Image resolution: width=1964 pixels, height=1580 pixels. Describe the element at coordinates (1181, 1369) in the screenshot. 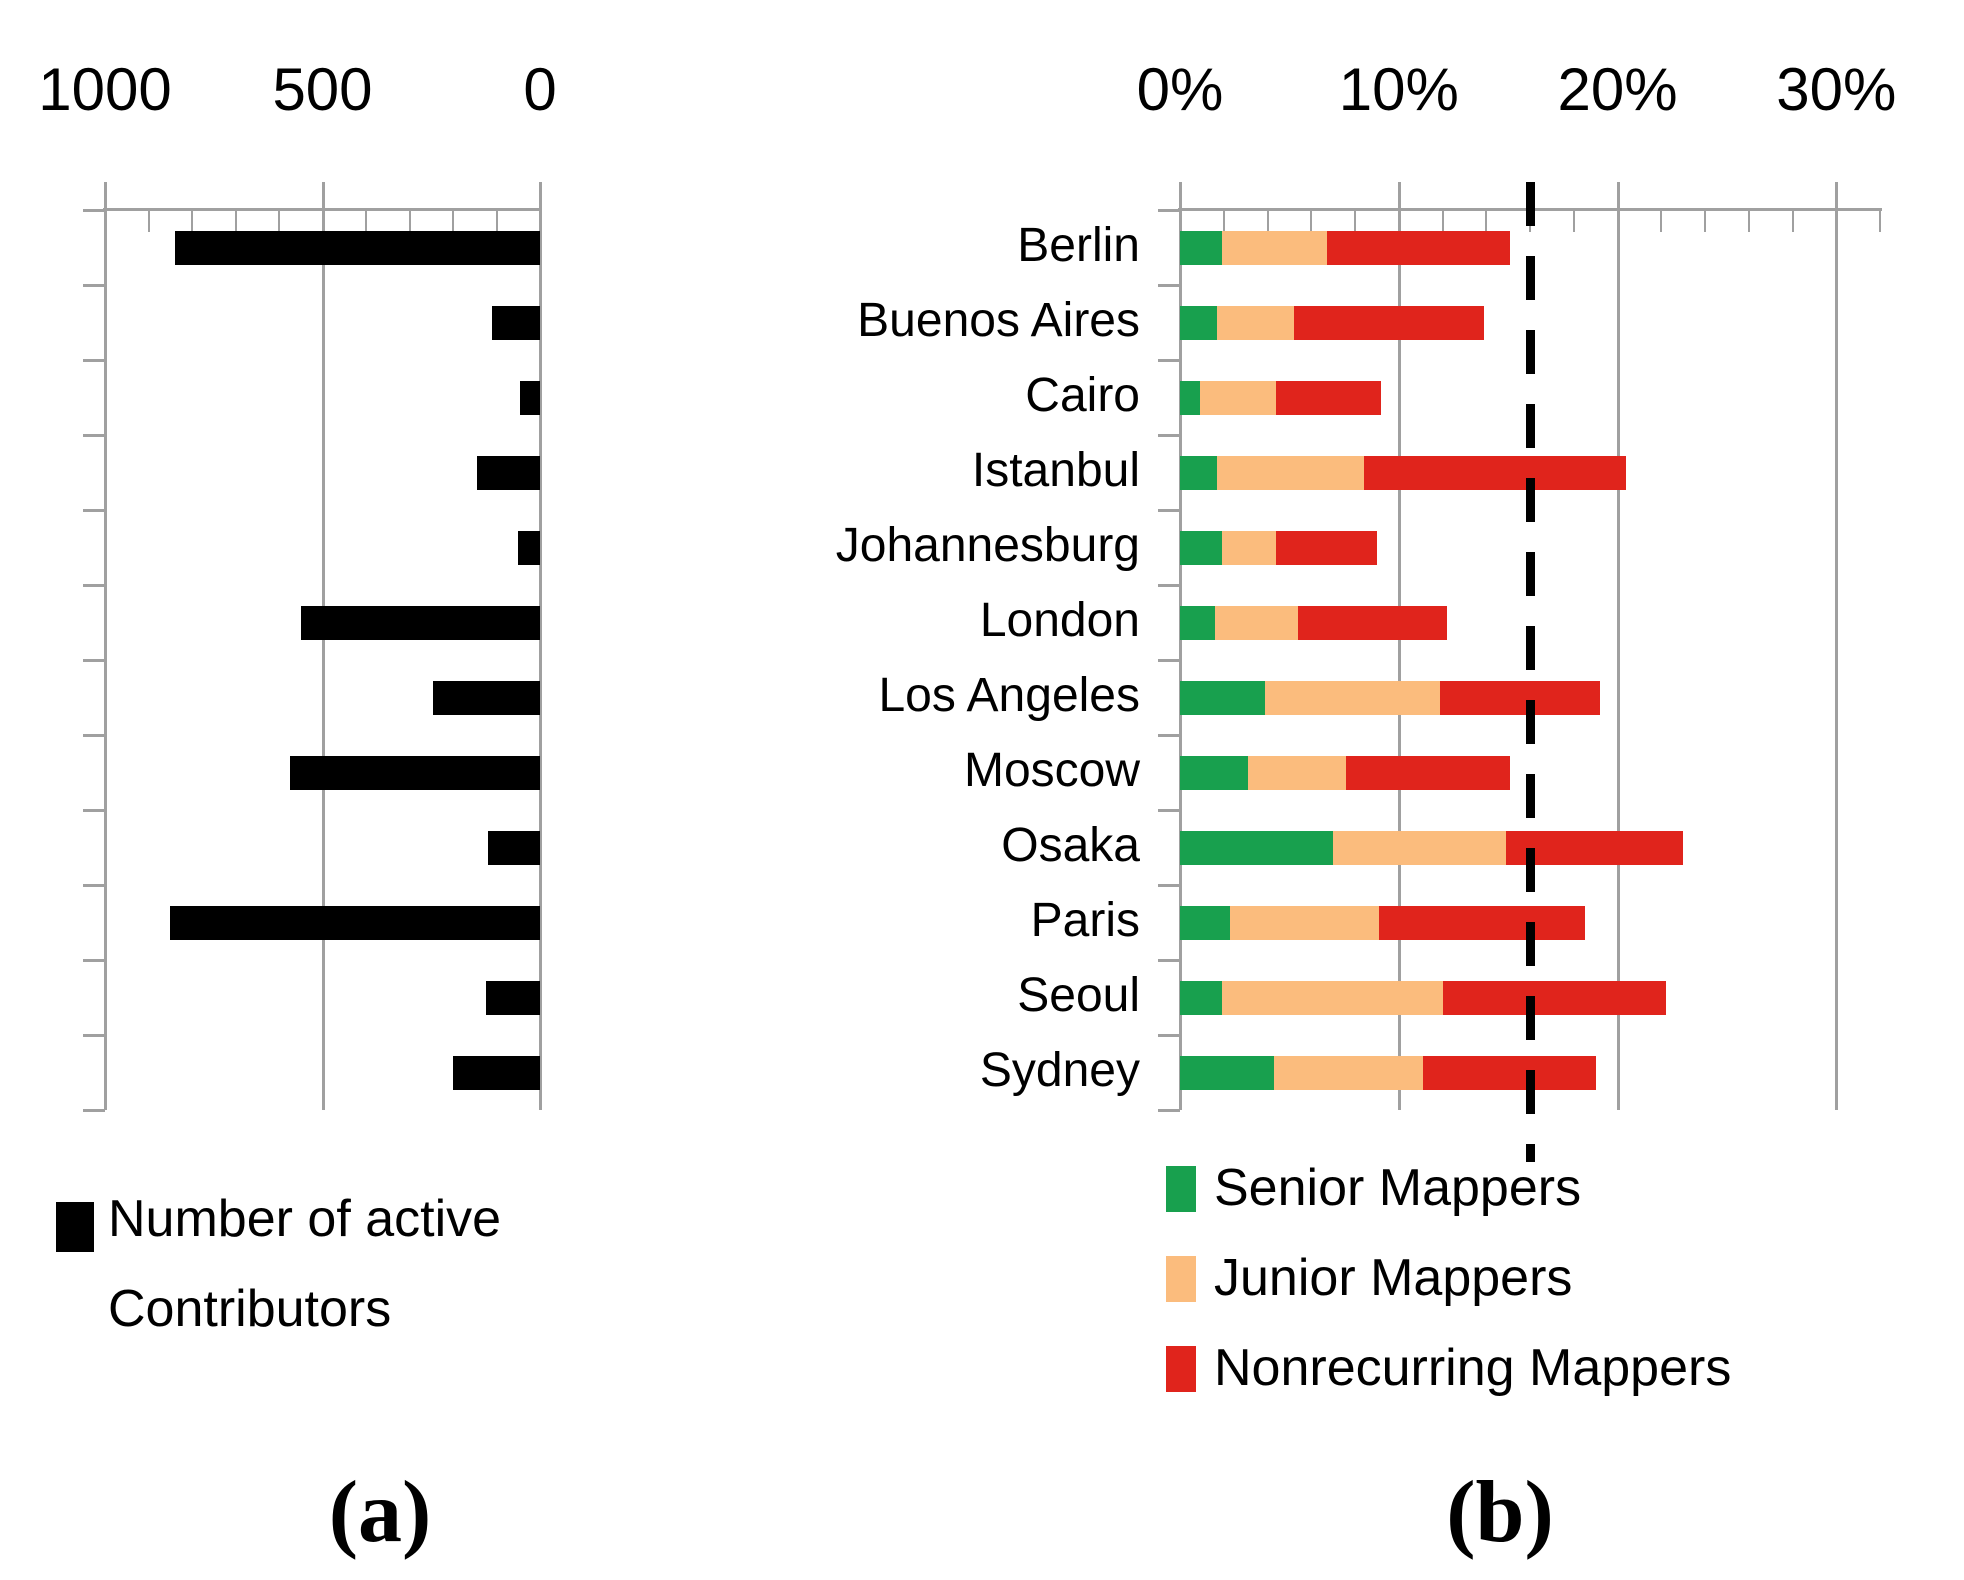

I see `nonrecurring-mappers-legend-swatch` at that location.